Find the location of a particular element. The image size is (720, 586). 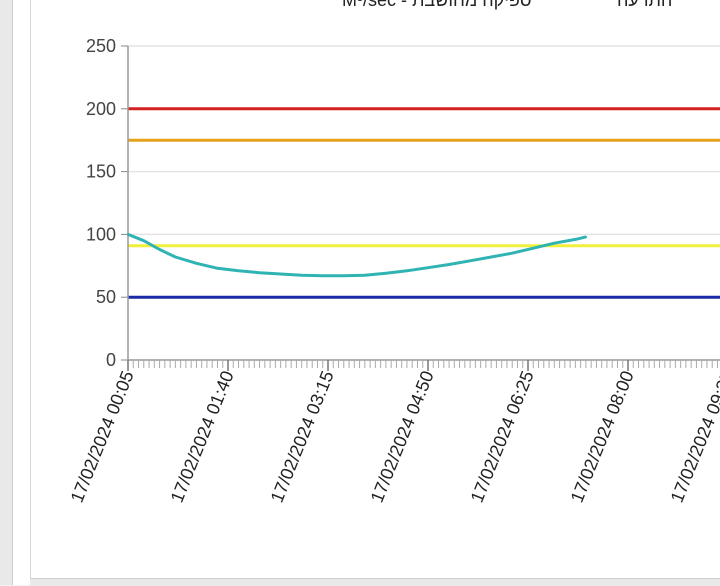

y-tick-label: 50 is located at coordinates (106, 297).